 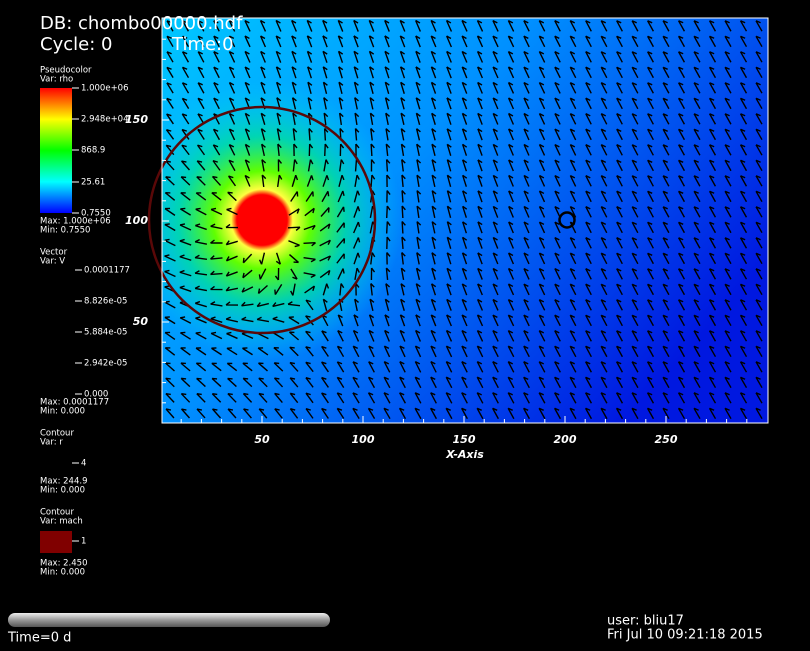 What do you see at coordinates (169, 620) in the screenshot?
I see `time-slider` at bounding box center [169, 620].